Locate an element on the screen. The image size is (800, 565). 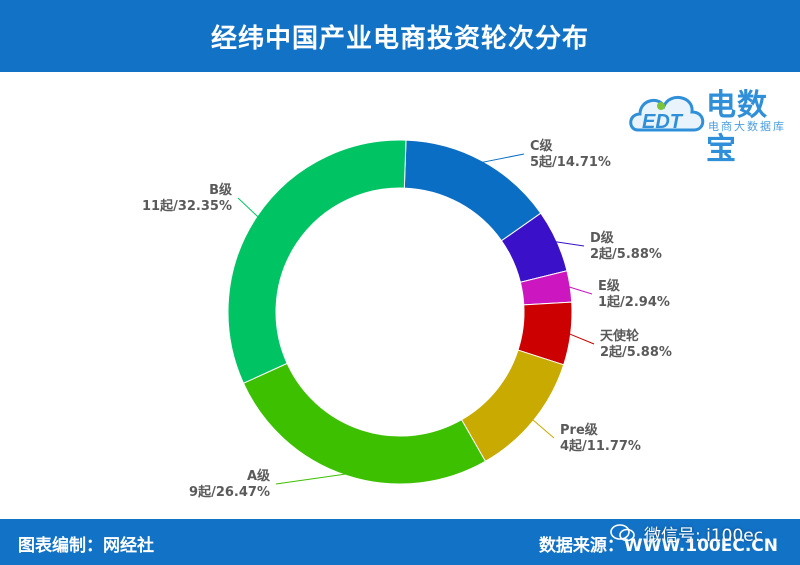
watermark-text: 微信号: i100ec is located at coordinates (704, 535).